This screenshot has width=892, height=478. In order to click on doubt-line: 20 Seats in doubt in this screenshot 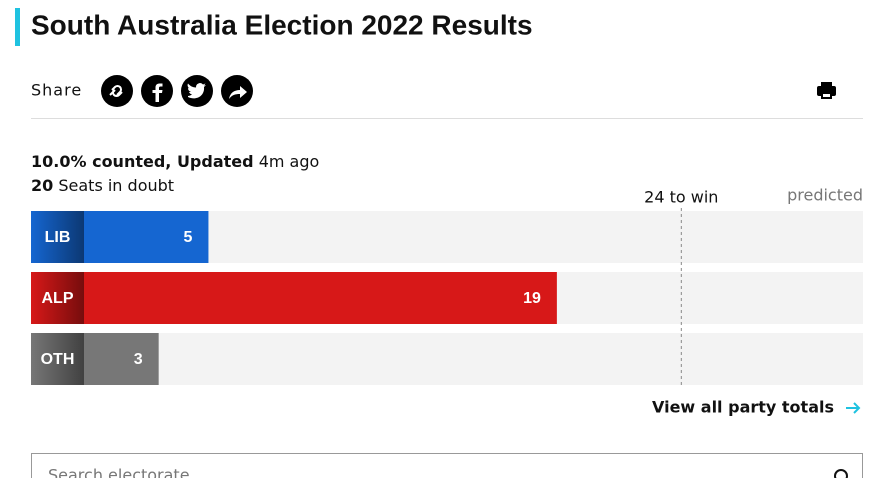, I will do `click(102, 185)`.